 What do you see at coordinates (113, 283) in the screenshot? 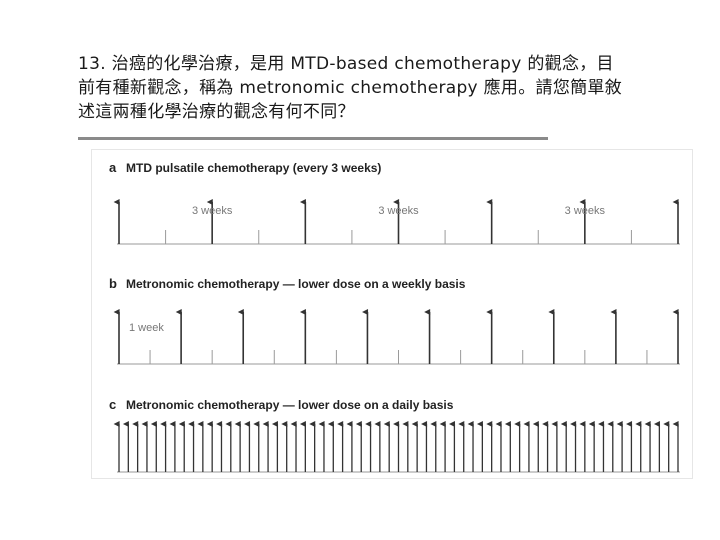
I see `panel-letter: b` at bounding box center [113, 283].